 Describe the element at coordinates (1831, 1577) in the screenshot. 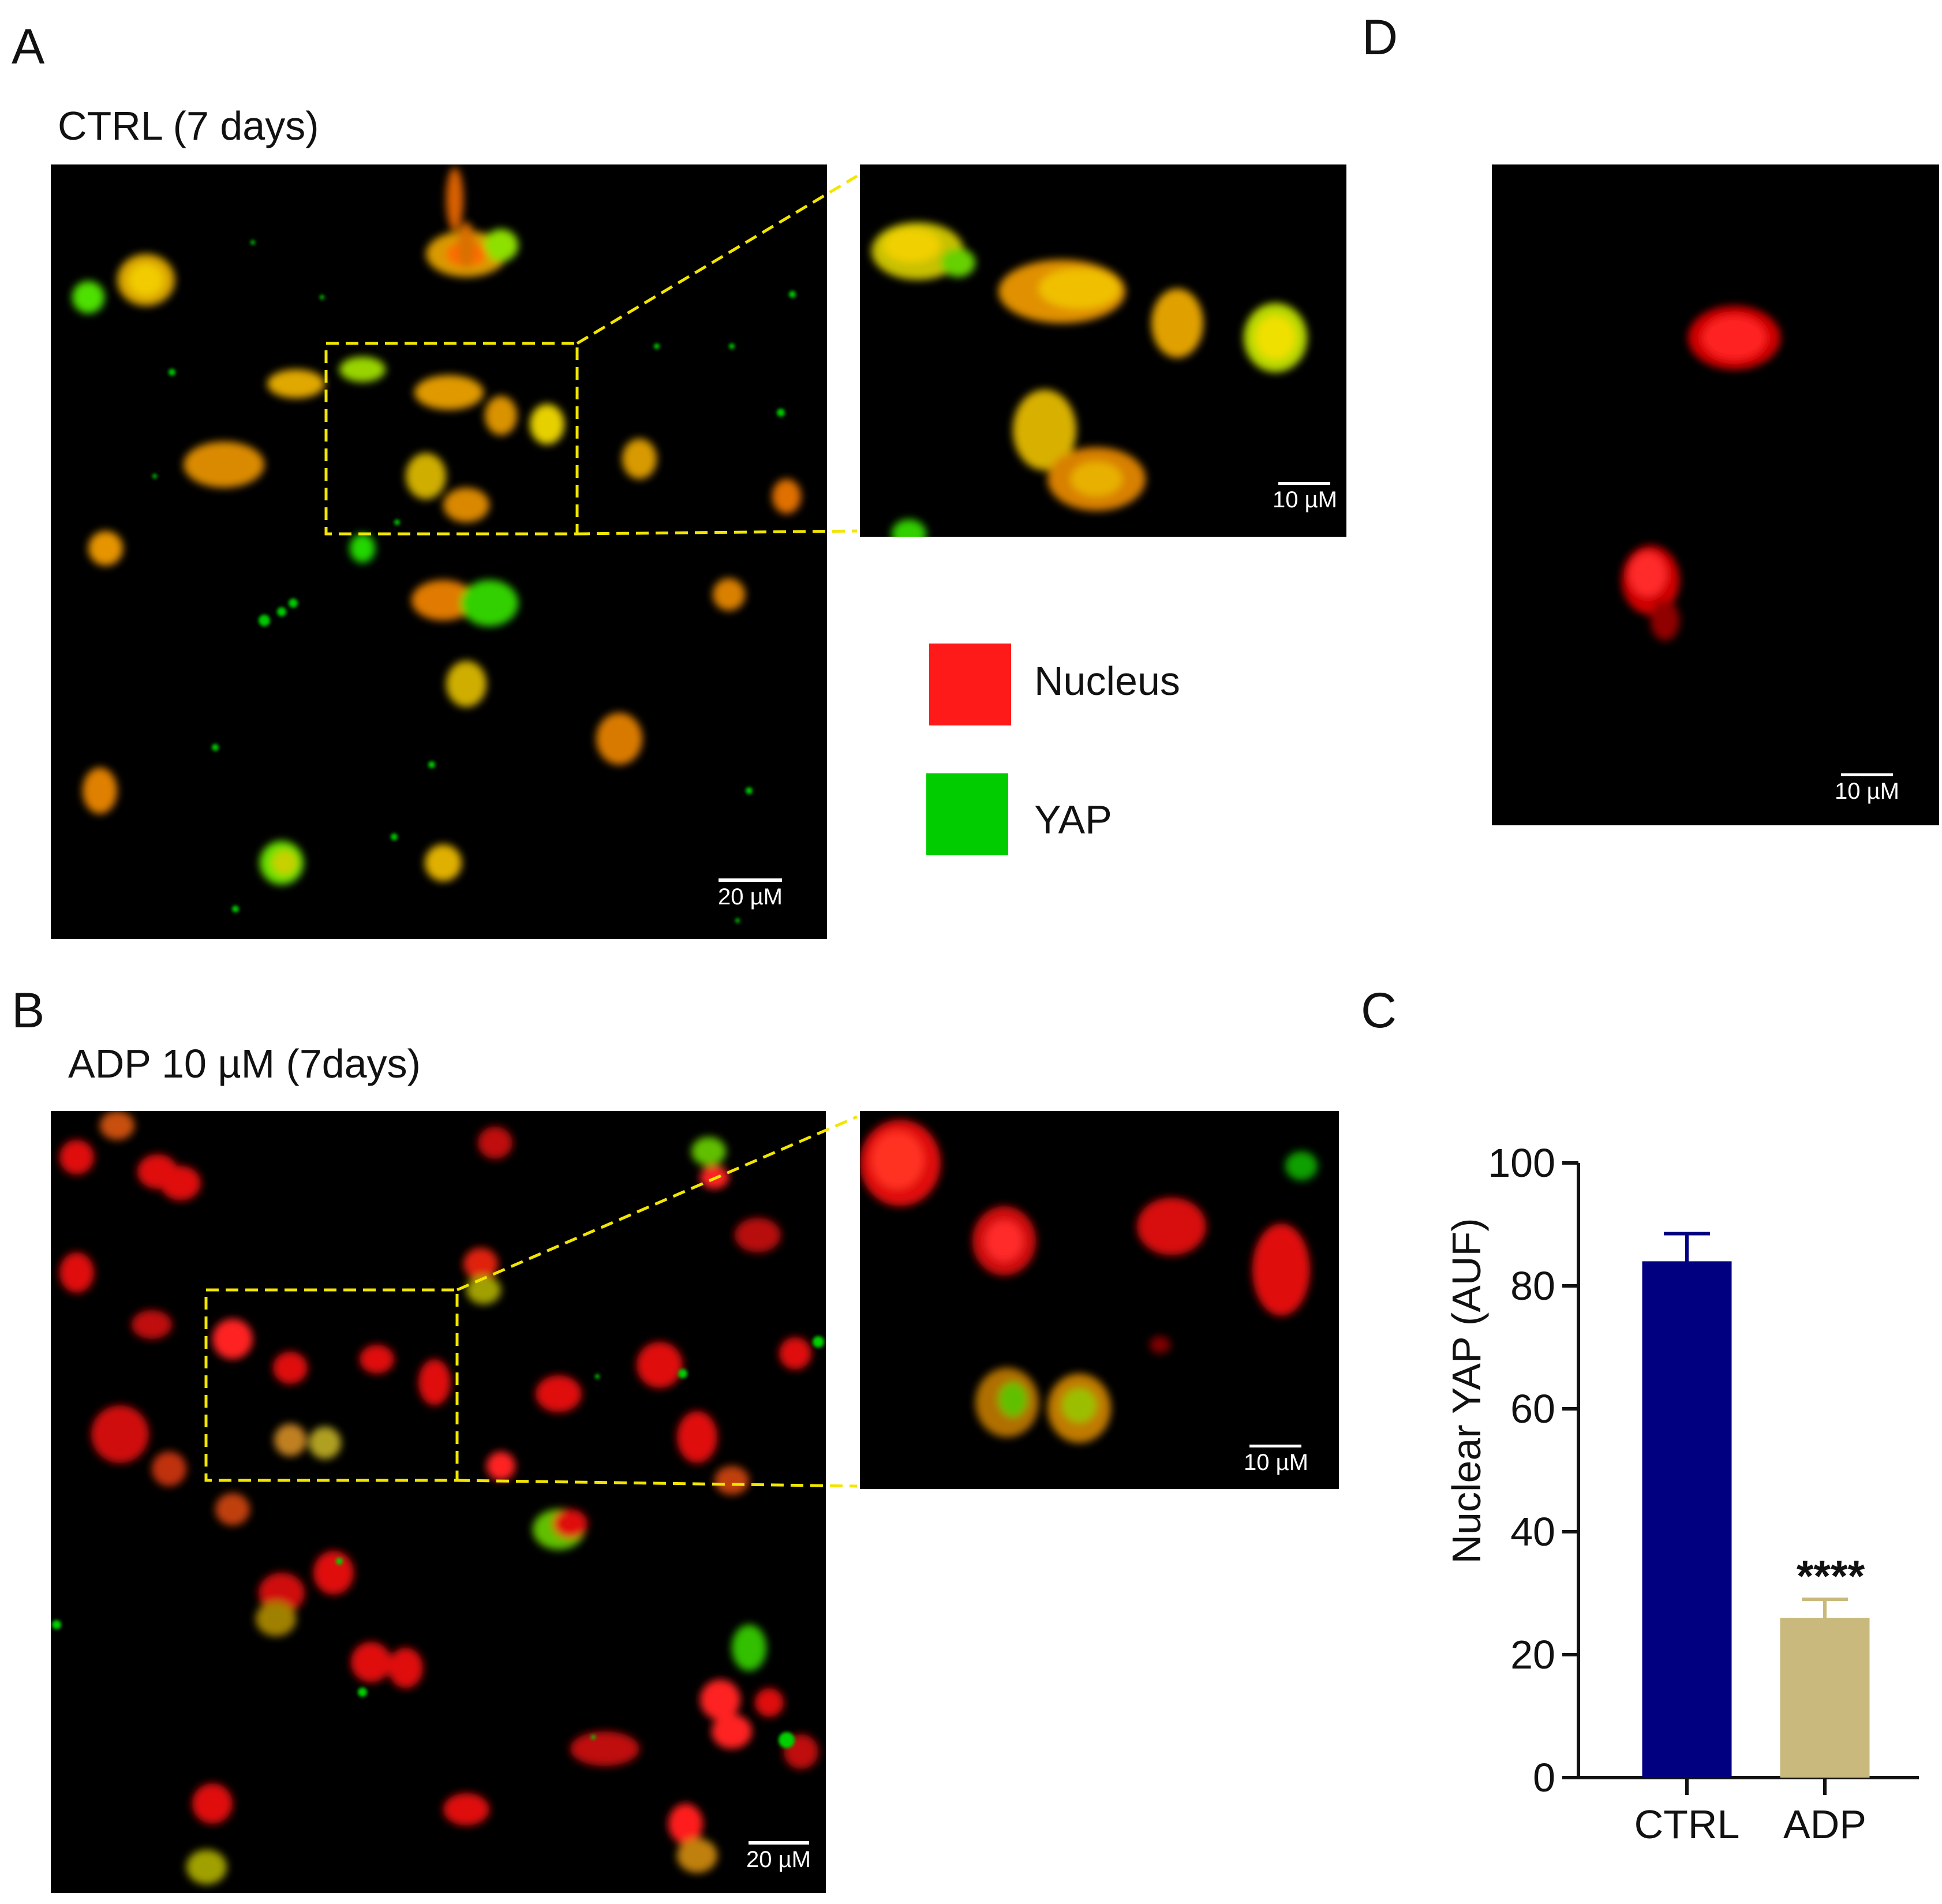

I see `significance-label: ****` at that location.